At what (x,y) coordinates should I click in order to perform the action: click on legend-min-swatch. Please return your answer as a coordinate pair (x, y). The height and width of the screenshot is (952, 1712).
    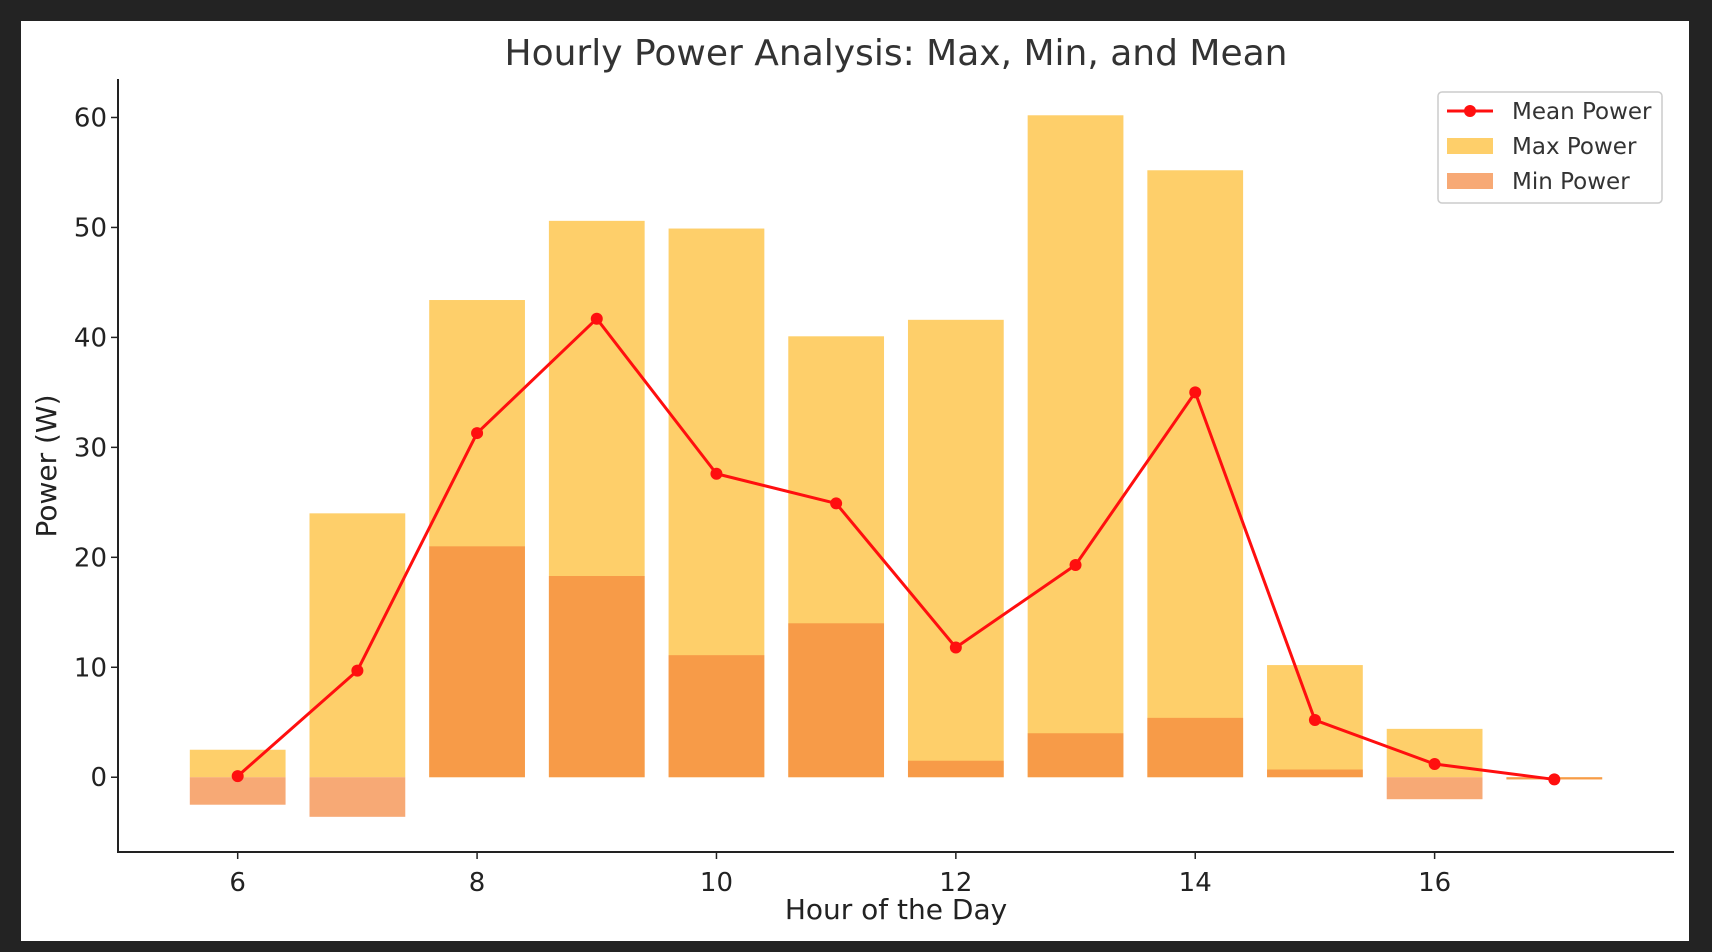
    Looking at the image, I should click on (1470, 181).